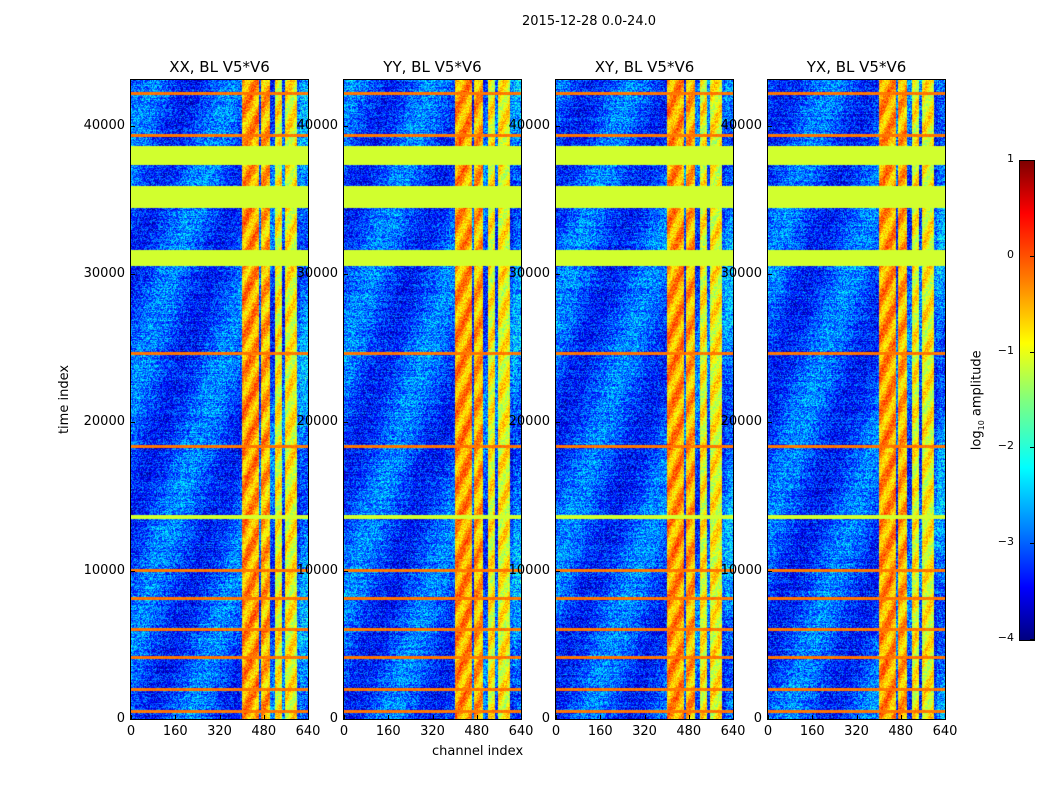 The image size is (1050, 800). What do you see at coordinates (1005, 542) in the screenshot?
I see `colorbar-tick-label: −3` at bounding box center [1005, 542].